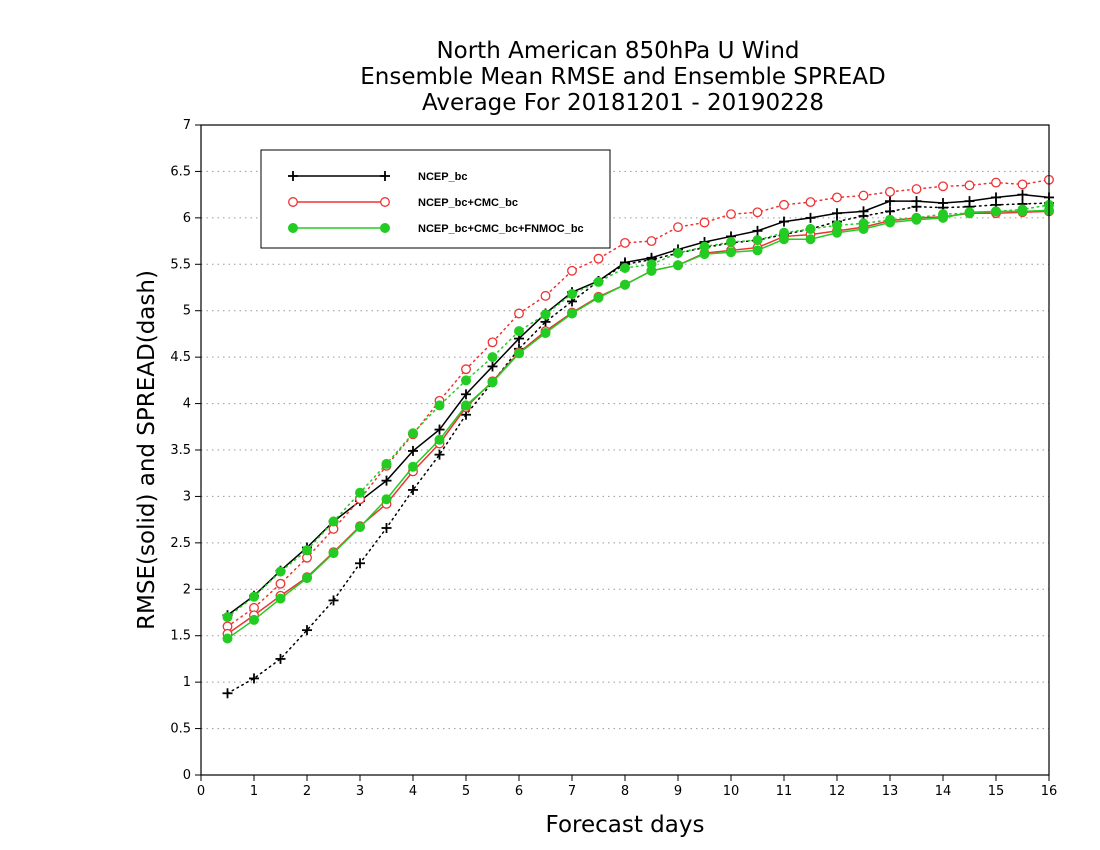 The height and width of the screenshot is (850, 1100). What do you see at coordinates (180, 171) in the screenshot?
I see `y-tick-label: 6.5` at bounding box center [180, 171].